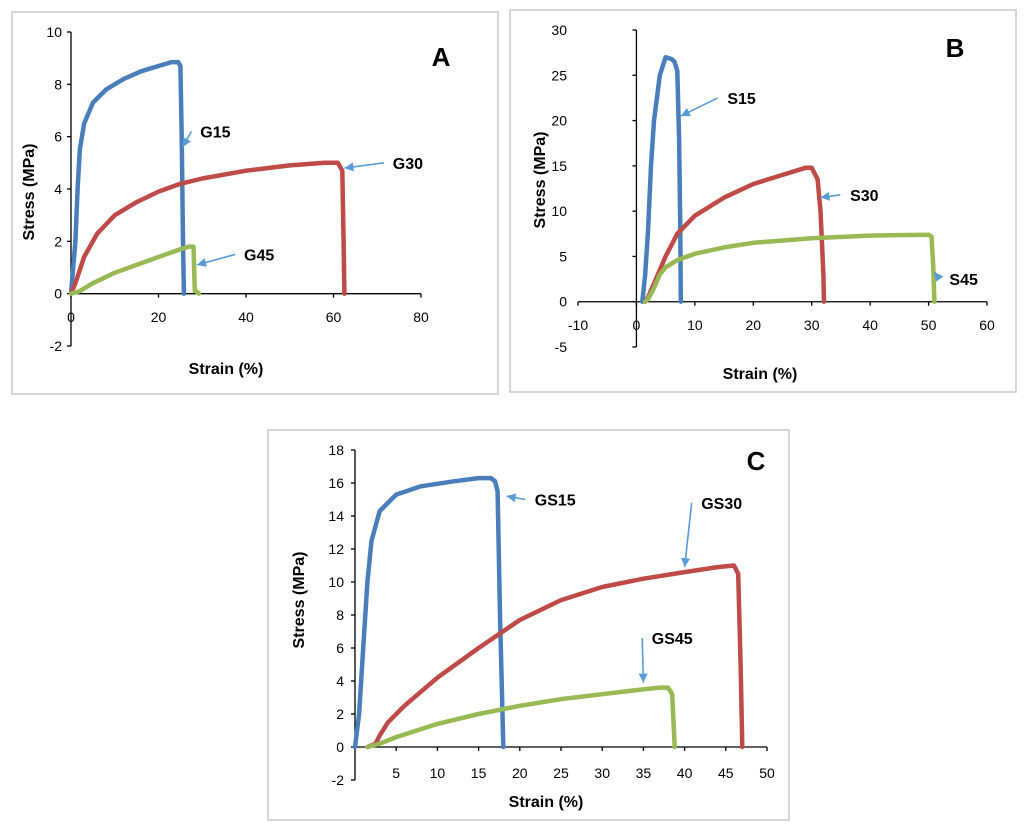 This screenshot has width=1024, height=833. I want to click on panel-c-label-gs30: GS30, so click(721, 504).